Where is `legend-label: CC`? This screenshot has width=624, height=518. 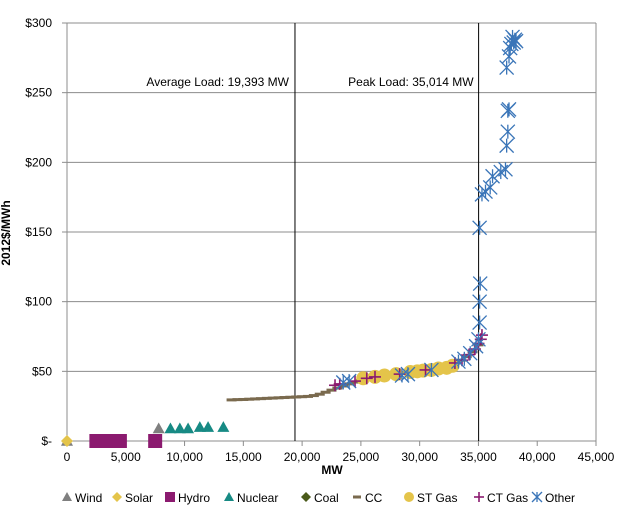
legend-label: CC is located at coordinates (374, 498).